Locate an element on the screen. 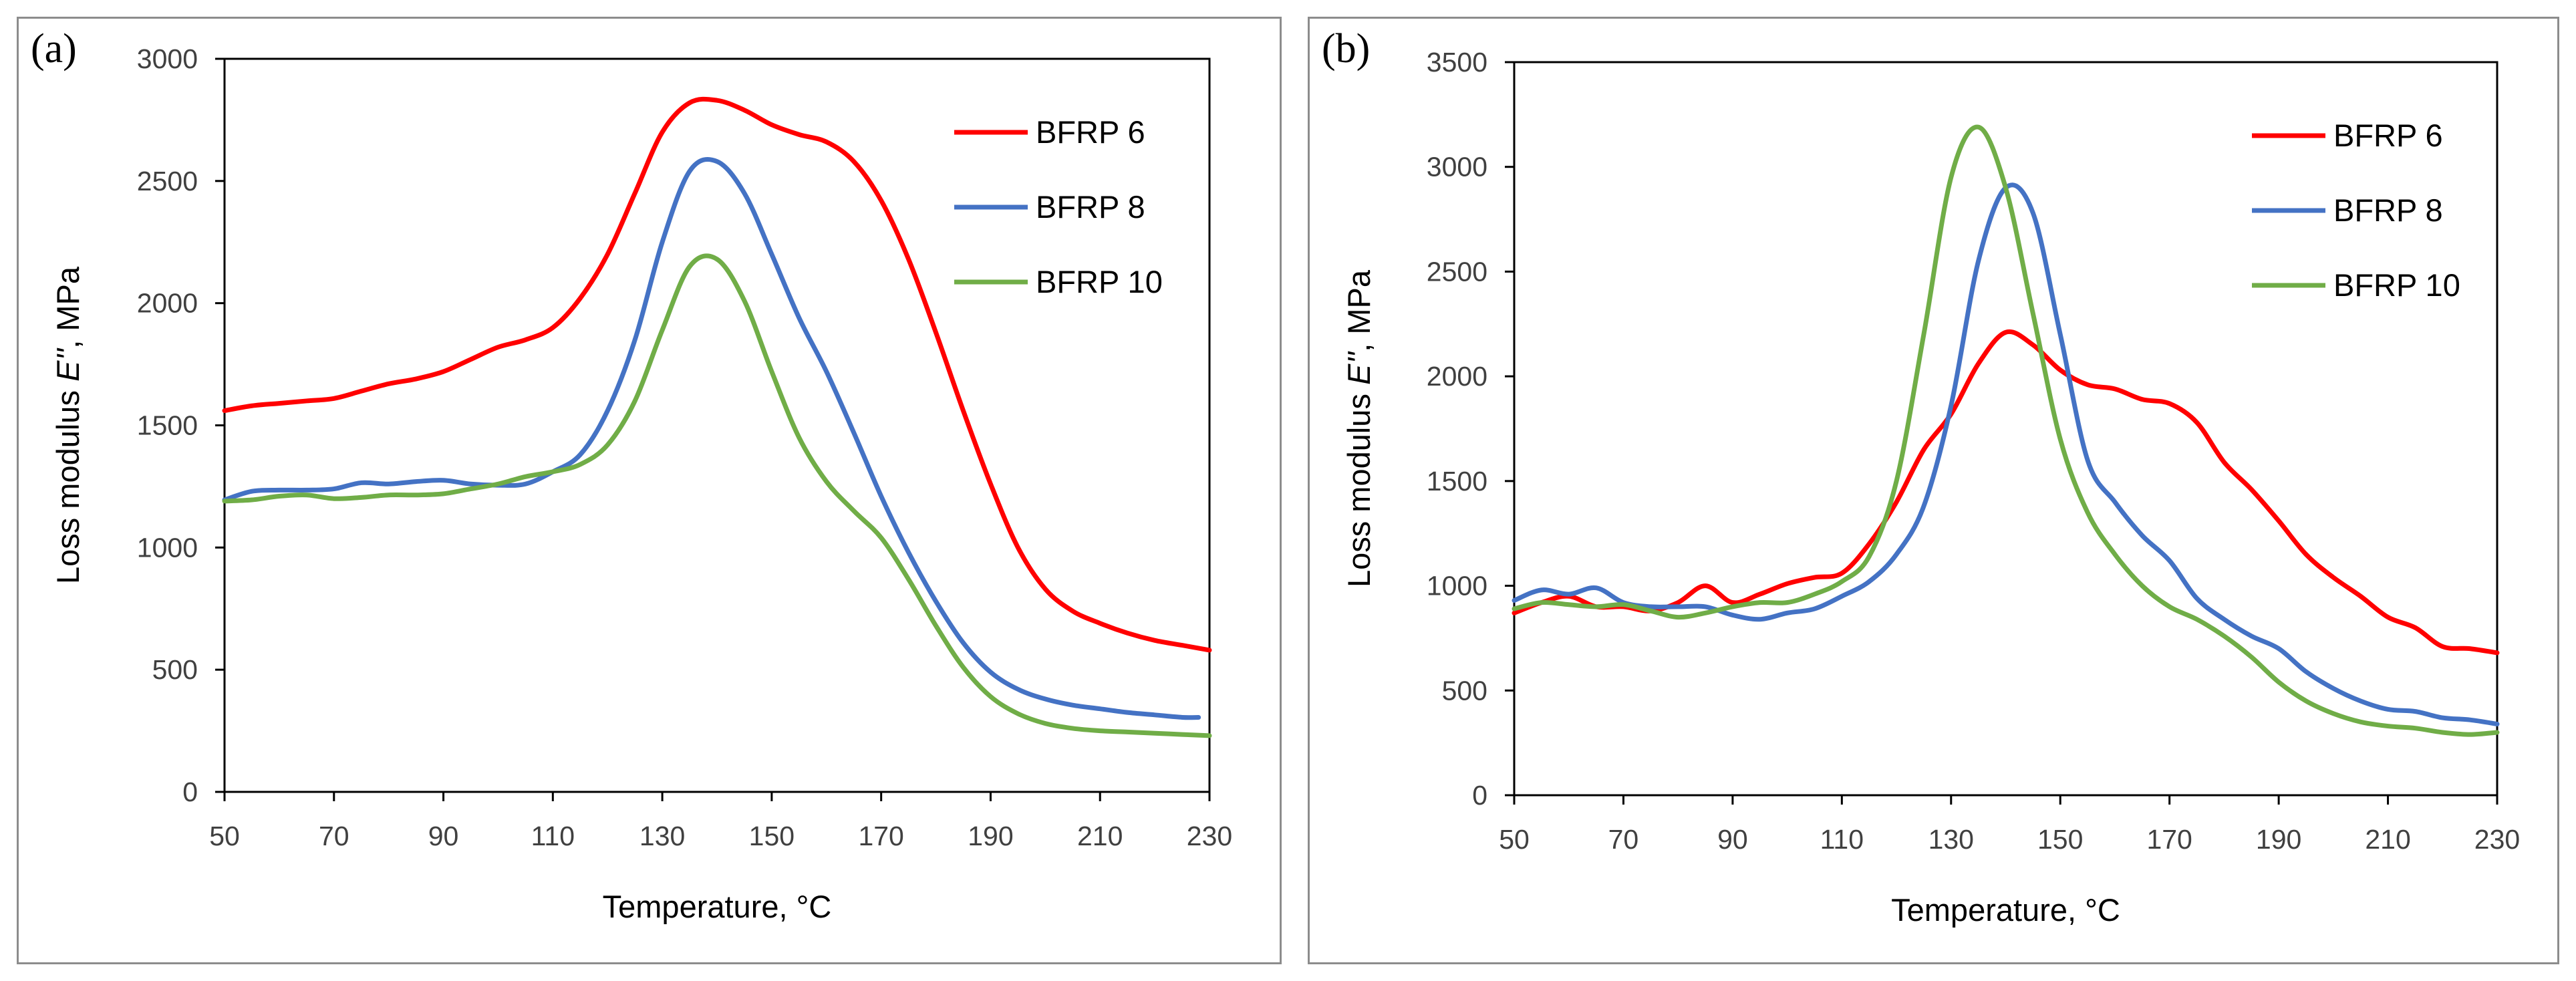 This screenshot has height=981, width=2576. chart-a-y-tick-label: 2500 is located at coordinates (167, 181).